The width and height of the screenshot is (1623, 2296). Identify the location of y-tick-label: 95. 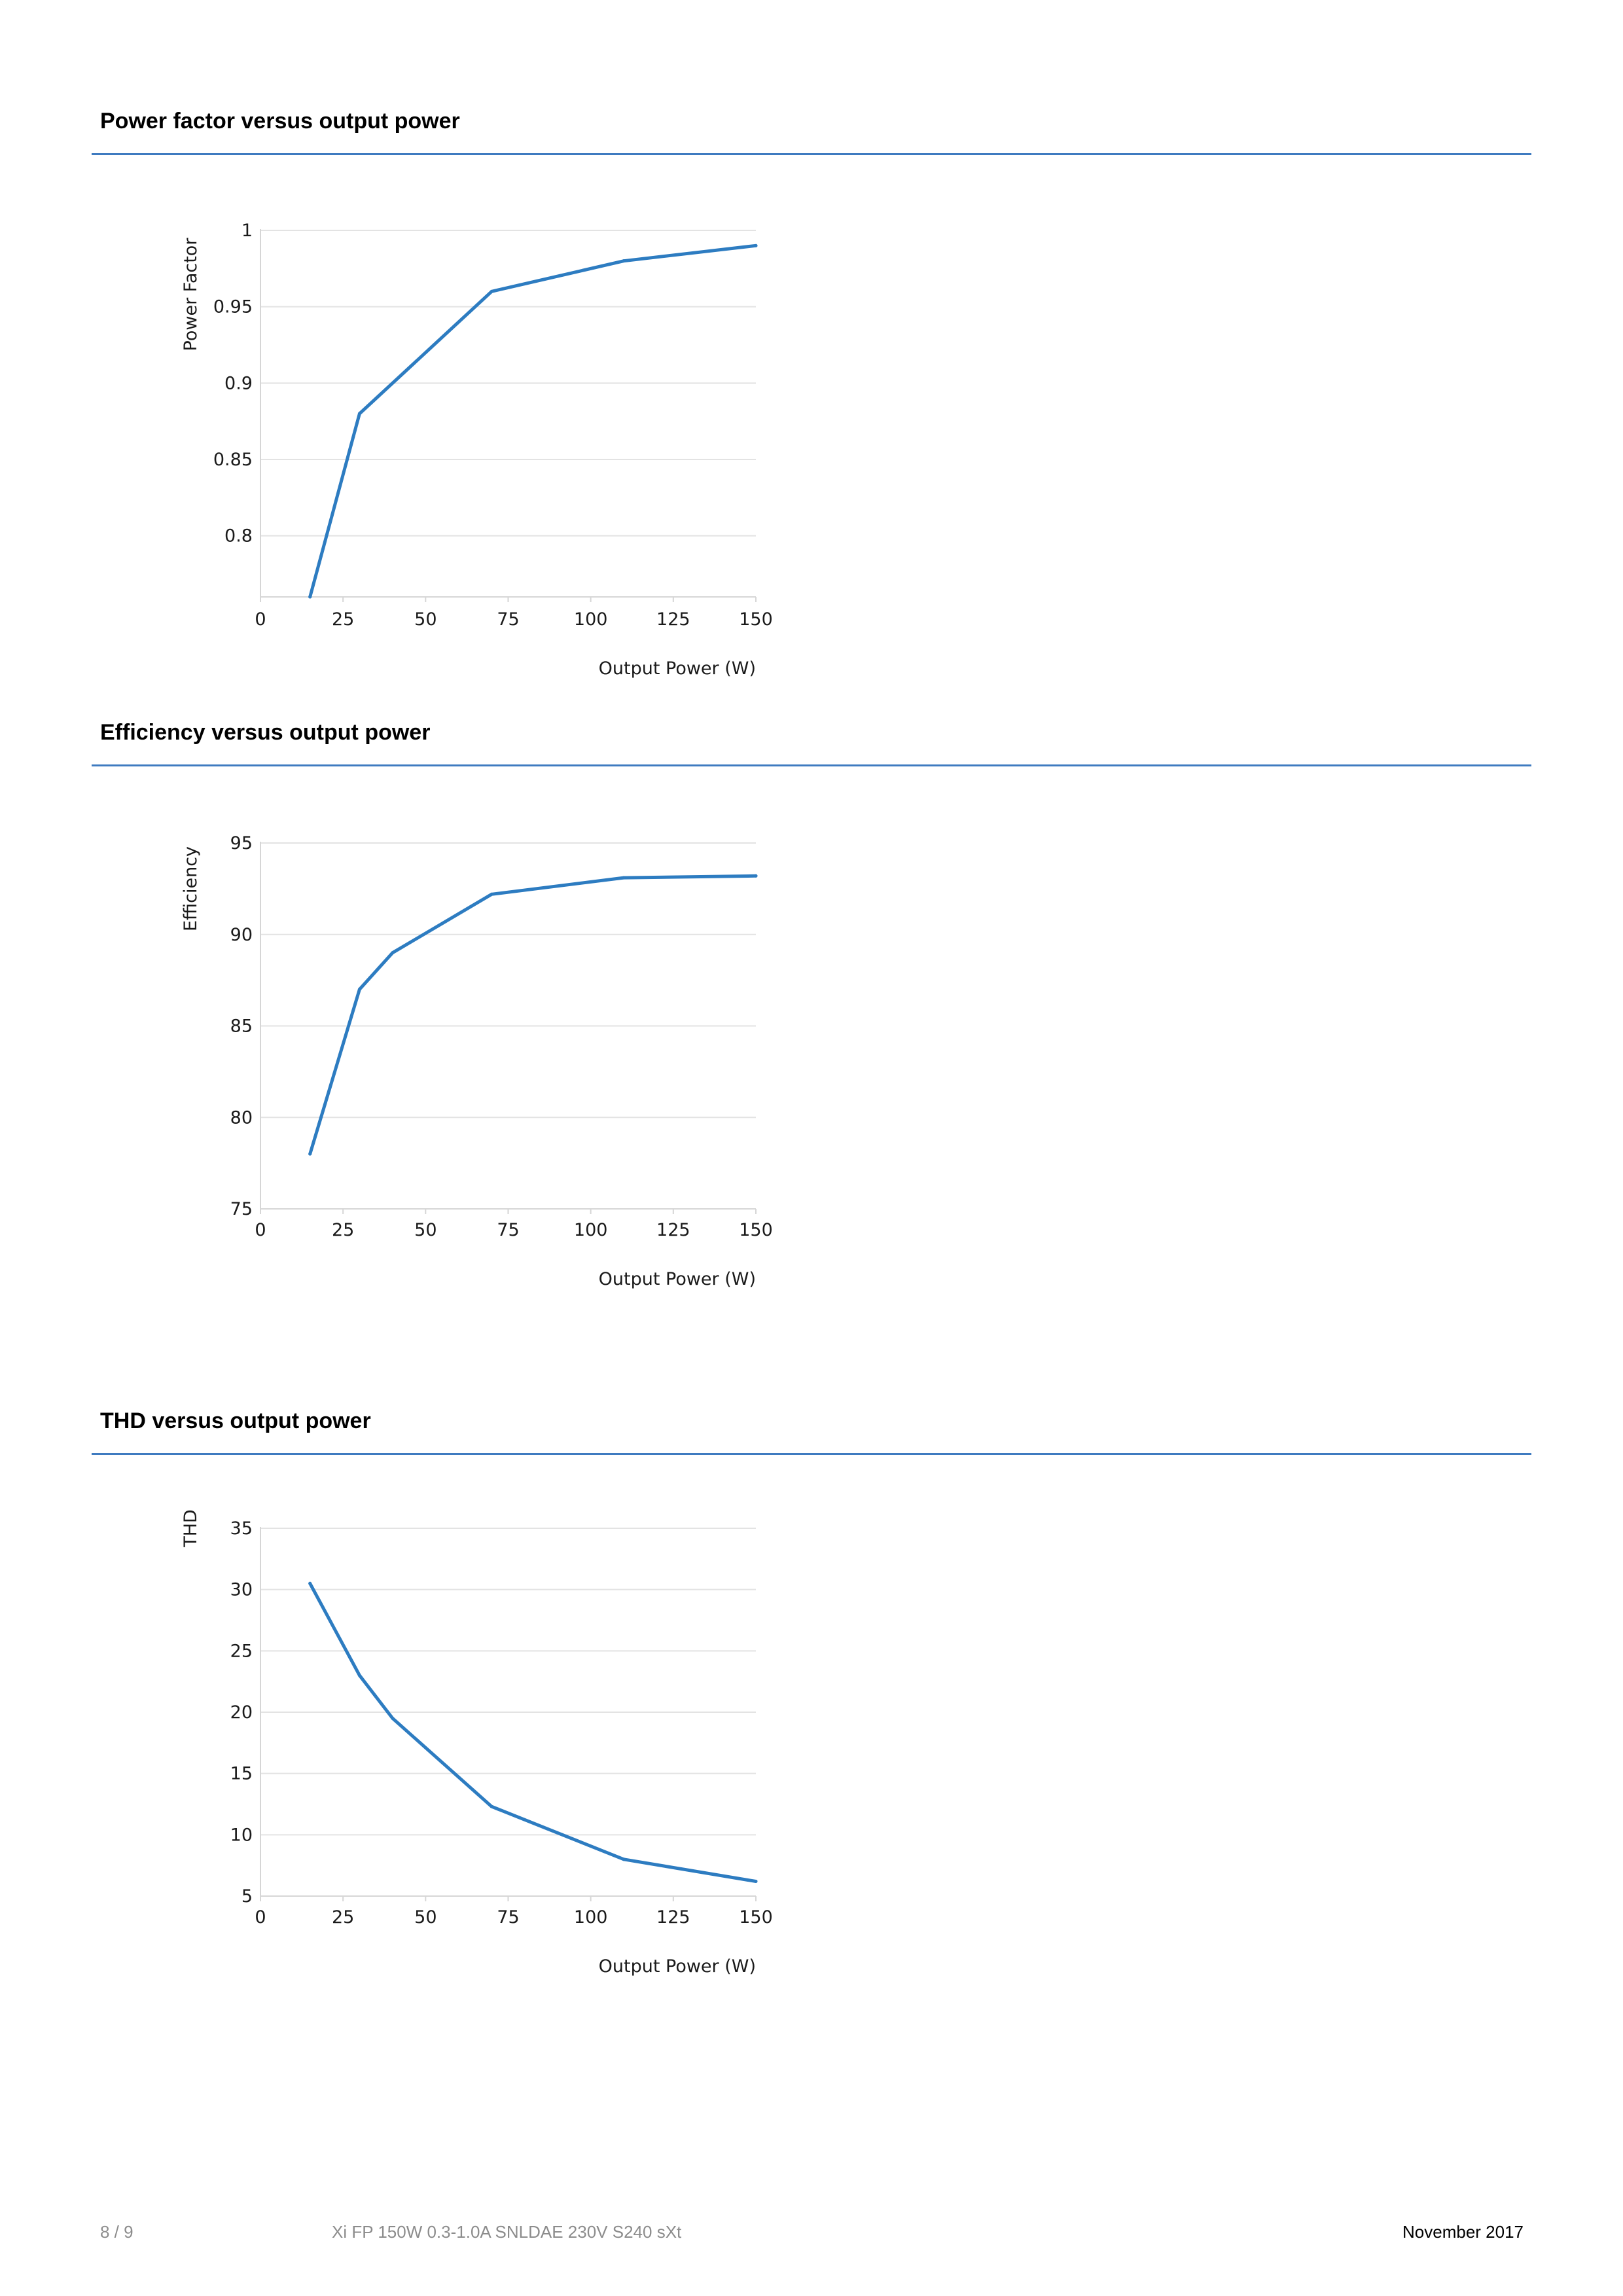
(241, 843).